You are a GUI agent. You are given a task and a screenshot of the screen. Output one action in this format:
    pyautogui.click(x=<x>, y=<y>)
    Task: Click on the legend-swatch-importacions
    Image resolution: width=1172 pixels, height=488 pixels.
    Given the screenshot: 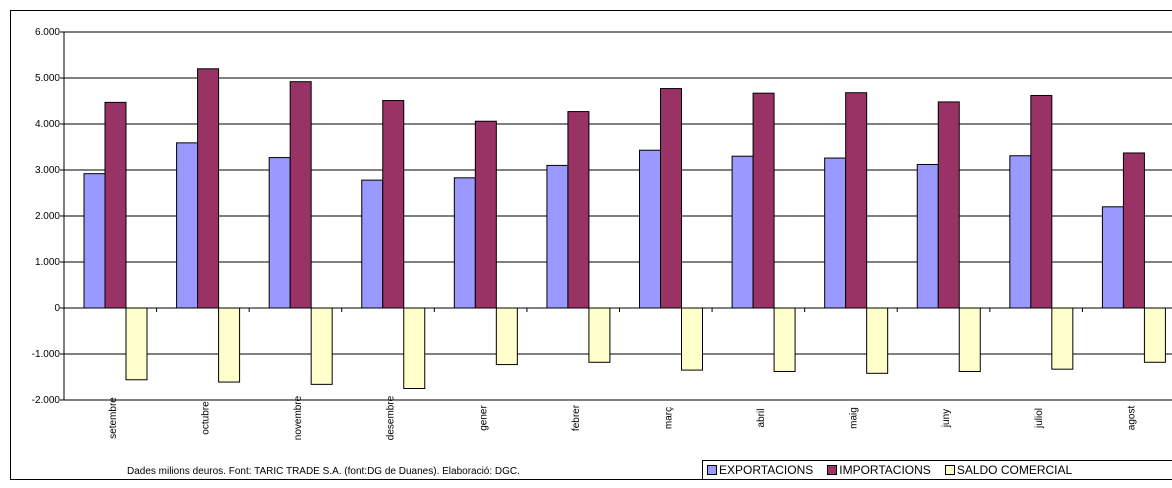 What is the action you would take?
    pyautogui.click(x=832, y=470)
    